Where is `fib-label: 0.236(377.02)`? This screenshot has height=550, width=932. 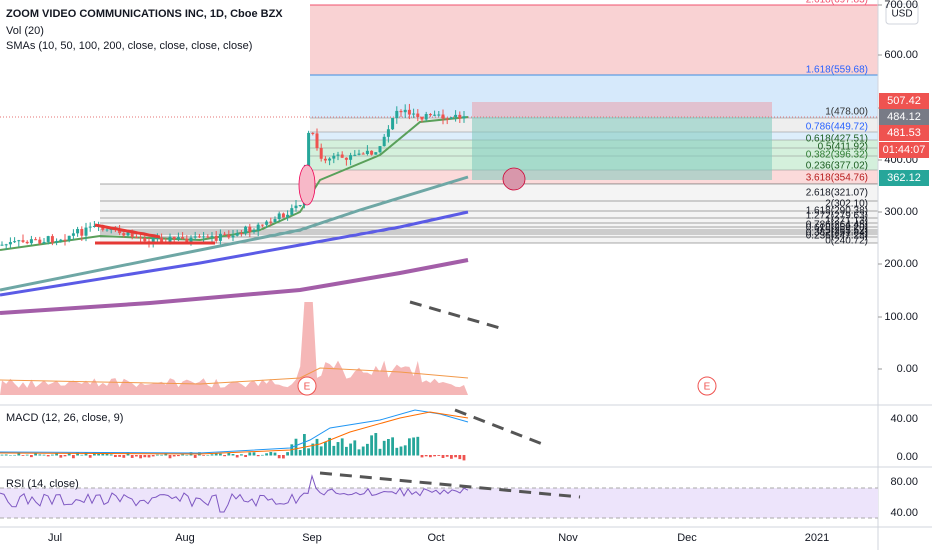
fib-label: 0.236(377.02) is located at coordinates (837, 166).